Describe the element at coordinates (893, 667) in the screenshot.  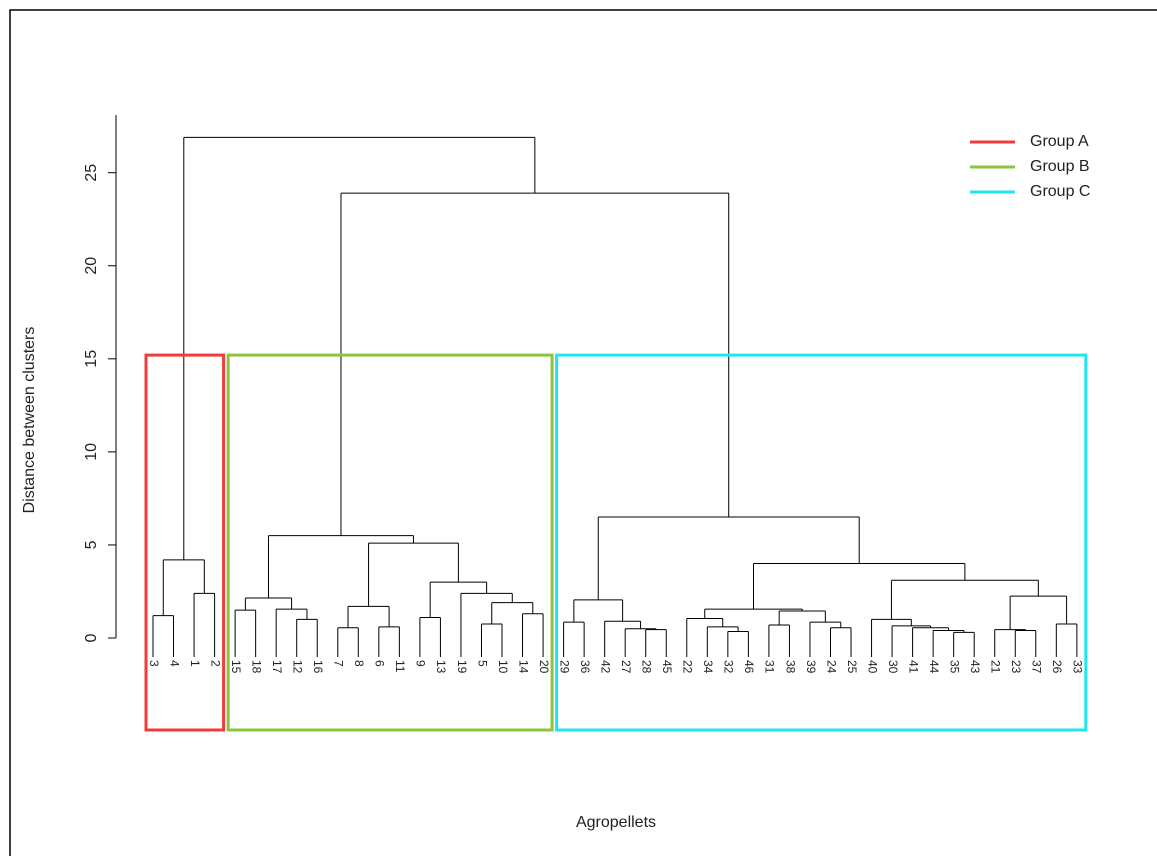
I see `leaf-label: 30` at that location.